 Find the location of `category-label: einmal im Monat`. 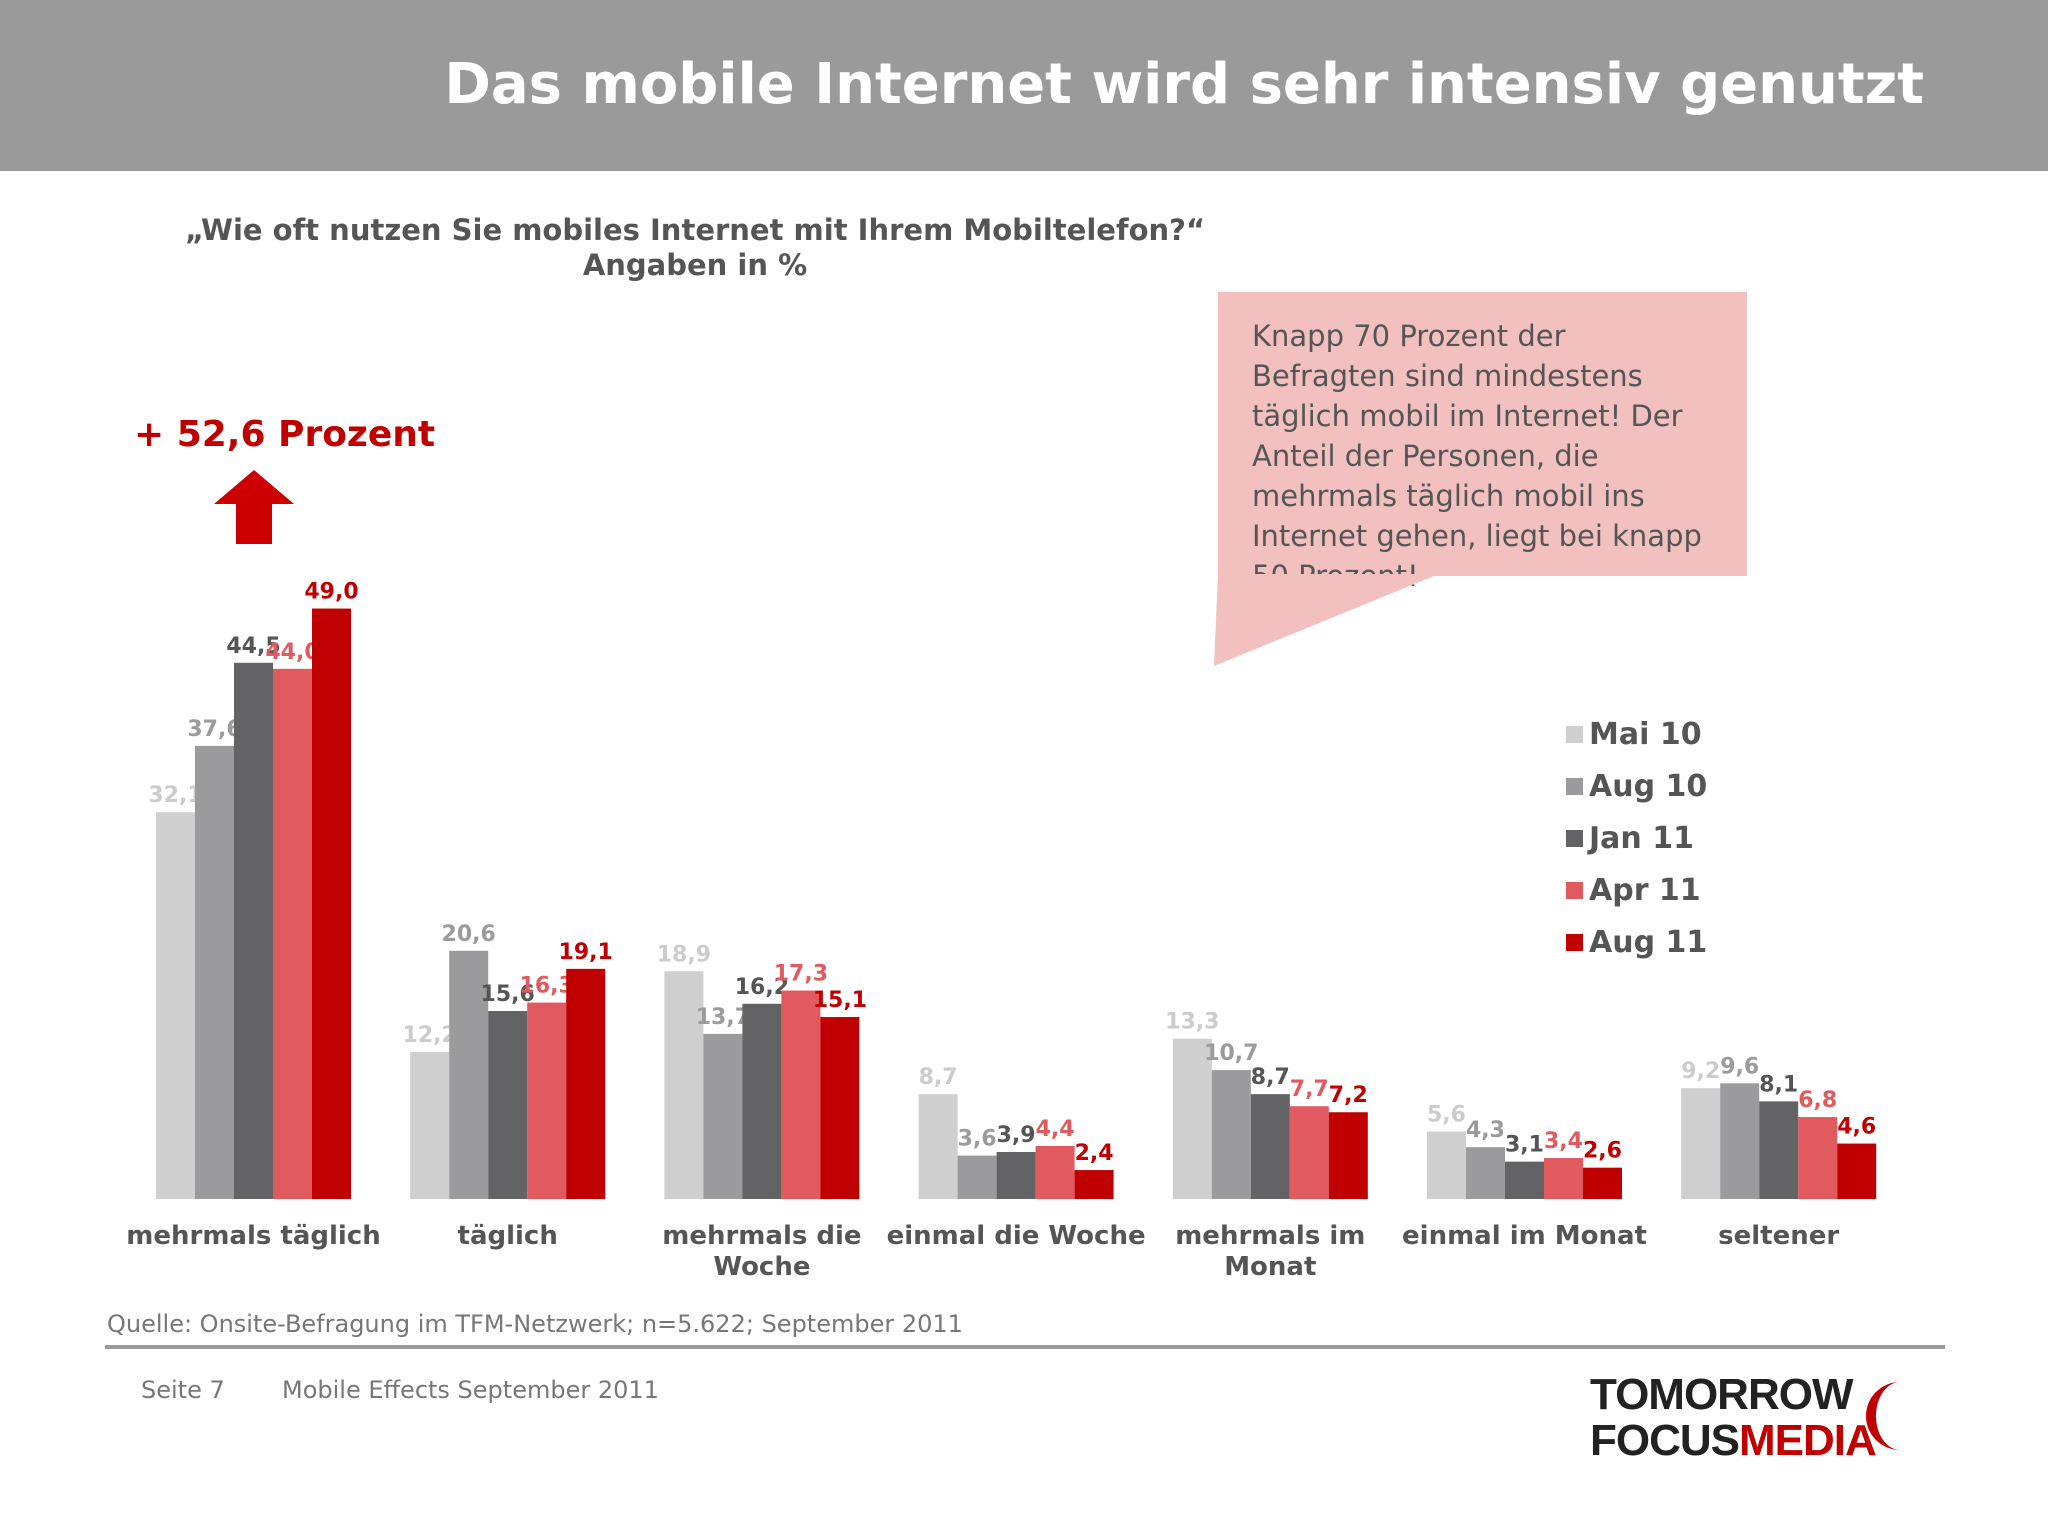

category-label: einmal im Monat is located at coordinates (1524, 1236).